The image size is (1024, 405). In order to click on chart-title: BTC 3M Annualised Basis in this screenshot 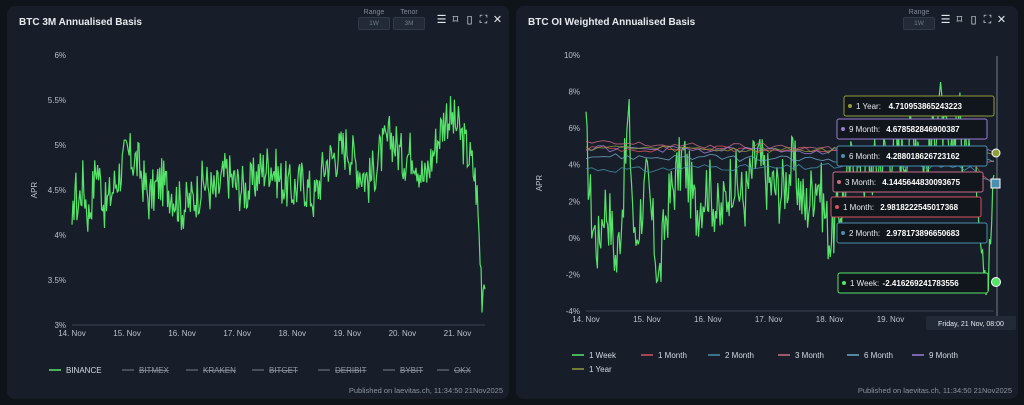, I will do `click(80, 22)`.